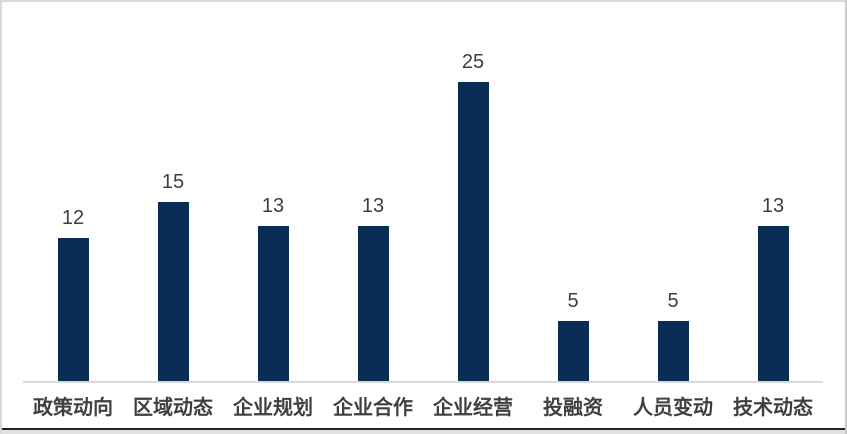  What do you see at coordinates (73, 408) in the screenshot?
I see `category-label: 政策动向` at bounding box center [73, 408].